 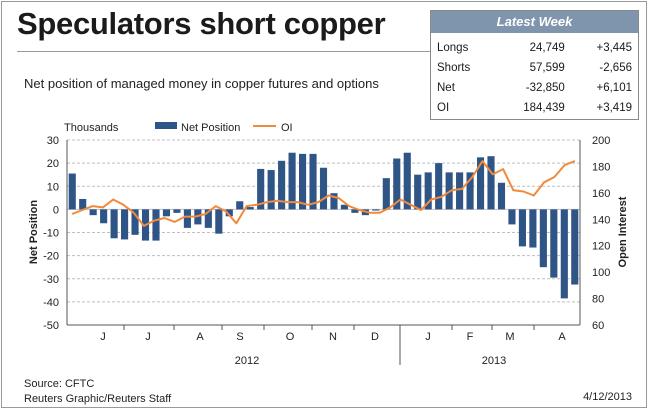 What do you see at coordinates (545, 87) in the screenshot?
I see `row-value: -32,850` at bounding box center [545, 87].